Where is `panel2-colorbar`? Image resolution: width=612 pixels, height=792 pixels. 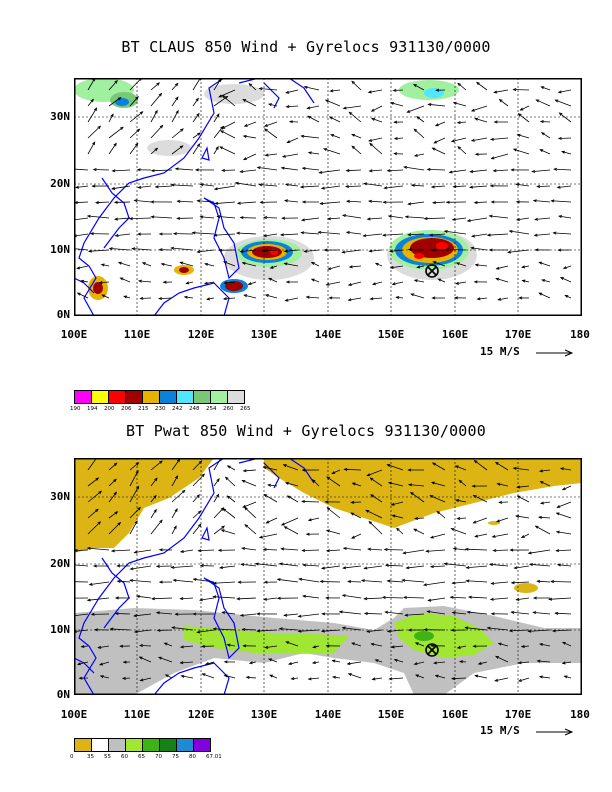 panel2-colorbar is located at coordinates (142, 745).